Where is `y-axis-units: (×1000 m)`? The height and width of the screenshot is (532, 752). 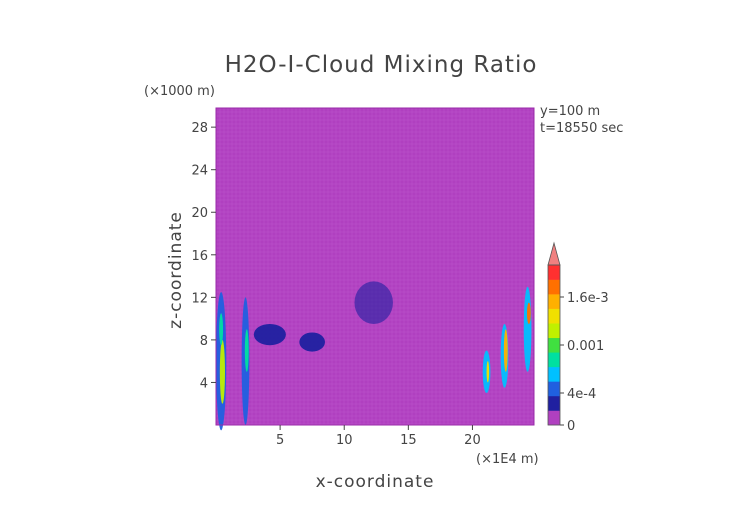
y-axis-units: (×1000 m) is located at coordinates (179, 91).